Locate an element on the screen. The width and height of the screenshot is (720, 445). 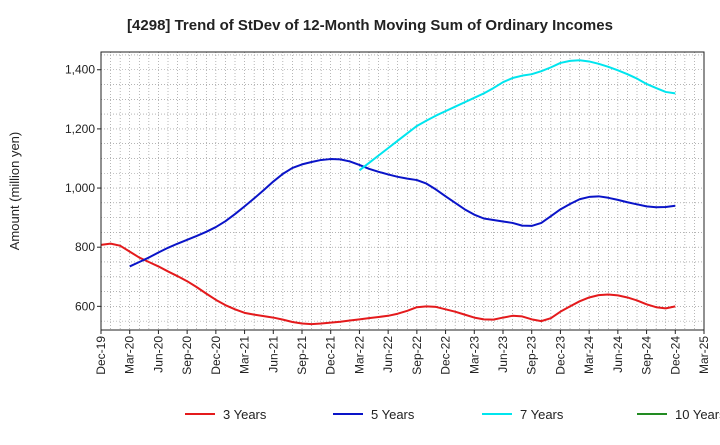
x-tick-label: Dec-19 is located at coordinates (101, 355).